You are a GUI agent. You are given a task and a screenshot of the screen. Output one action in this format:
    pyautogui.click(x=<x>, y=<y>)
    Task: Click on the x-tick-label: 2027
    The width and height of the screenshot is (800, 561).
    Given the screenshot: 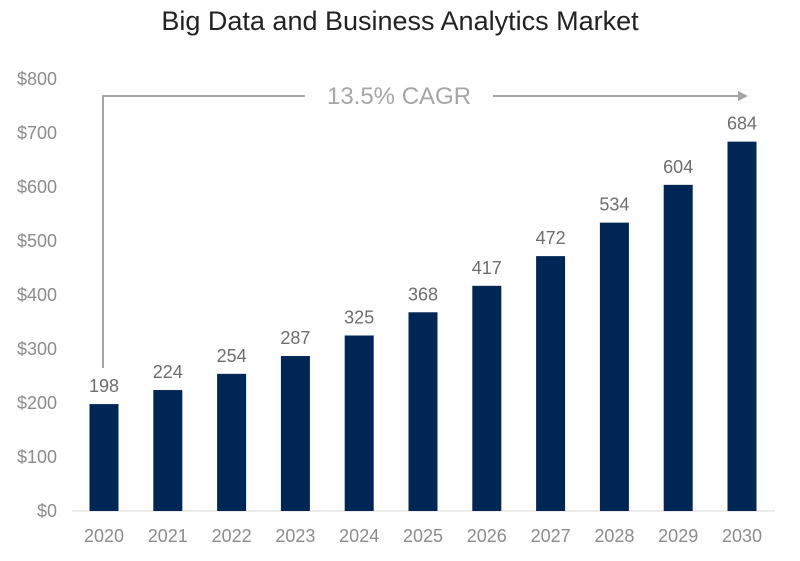 What is the action you would take?
    pyautogui.click(x=551, y=536)
    